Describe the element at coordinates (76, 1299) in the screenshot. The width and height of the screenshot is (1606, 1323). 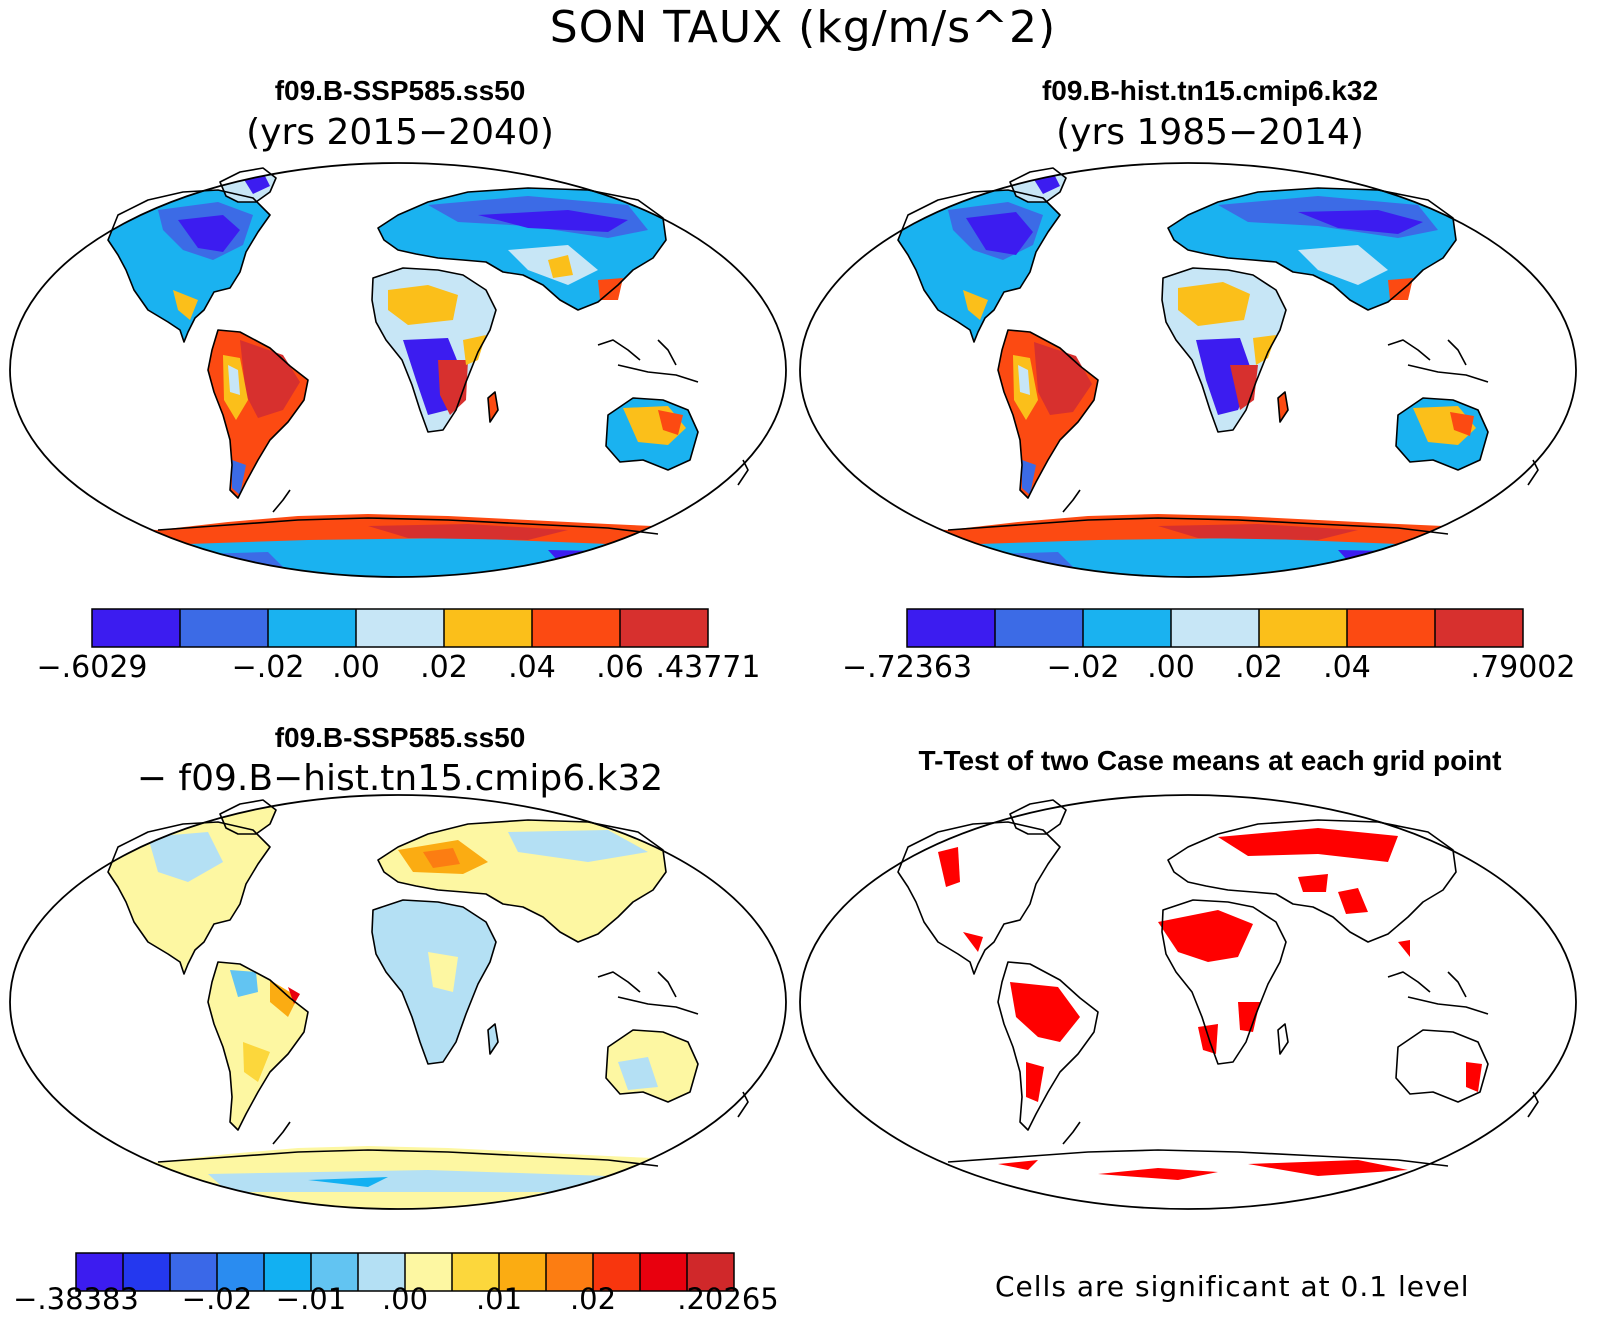
I see `cbar3-tick-min: −.38383` at that location.